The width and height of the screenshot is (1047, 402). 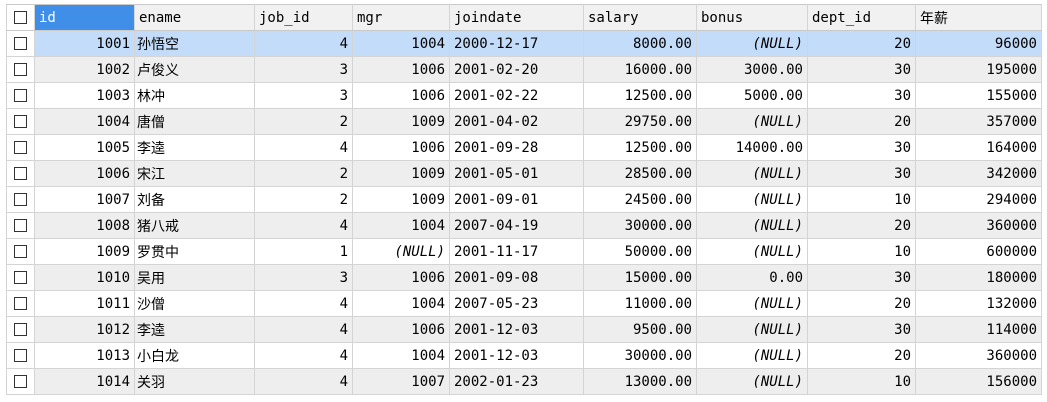 What do you see at coordinates (401, 251) in the screenshot?
I see `cell-mgr: (NULL)` at bounding box center [401, 251].